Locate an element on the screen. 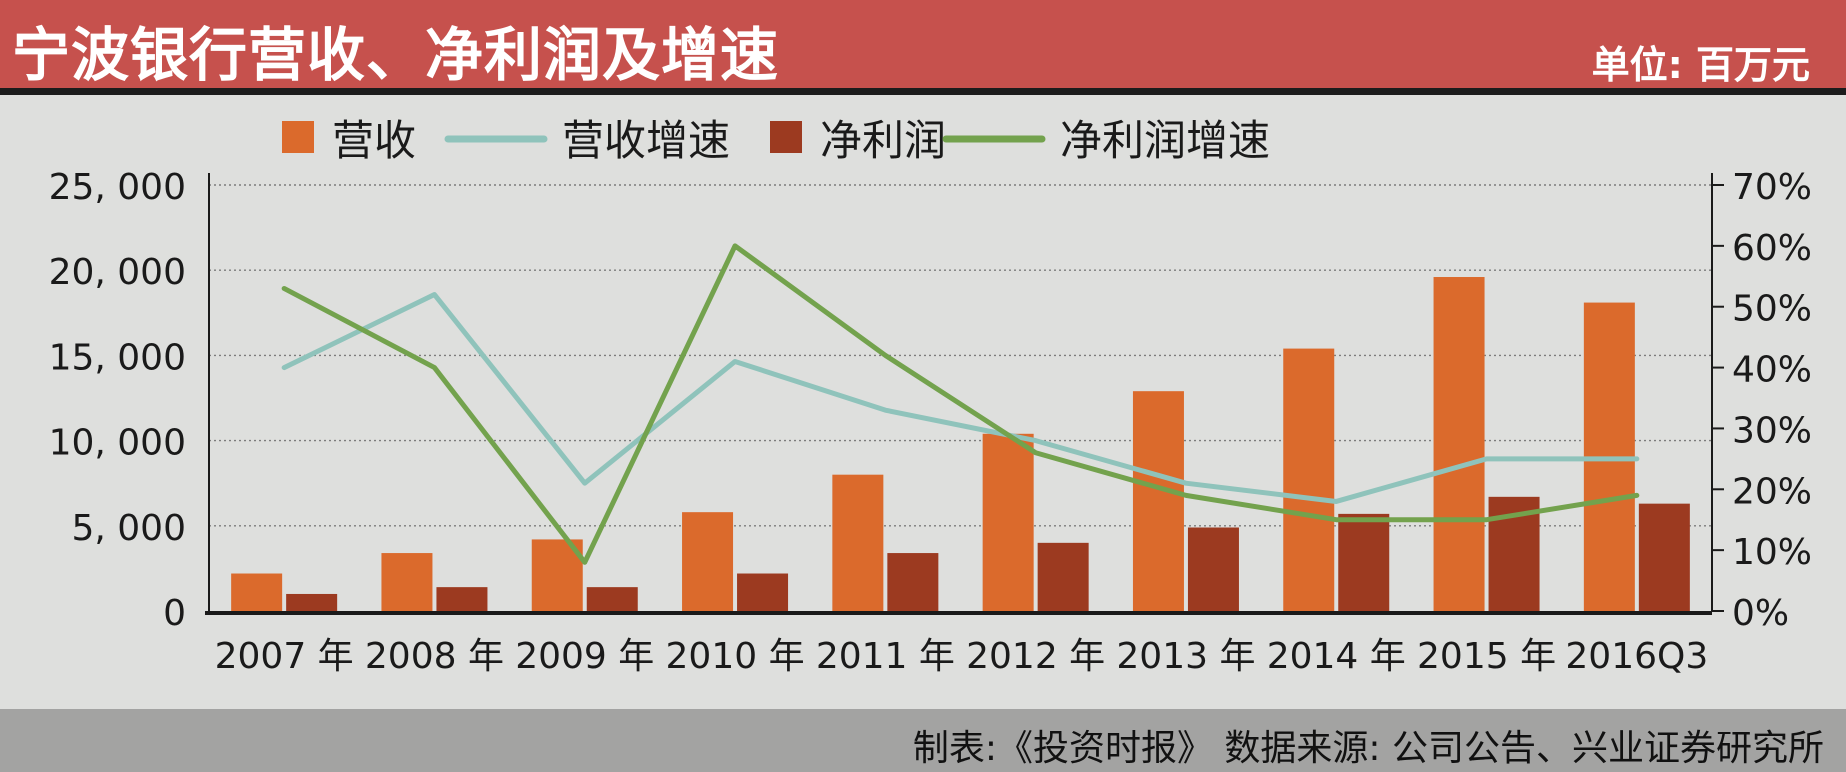 The height and width of the screenshot is (772, 1846). x-tick-label: 2007 年 is located at coordinates (284, 656).